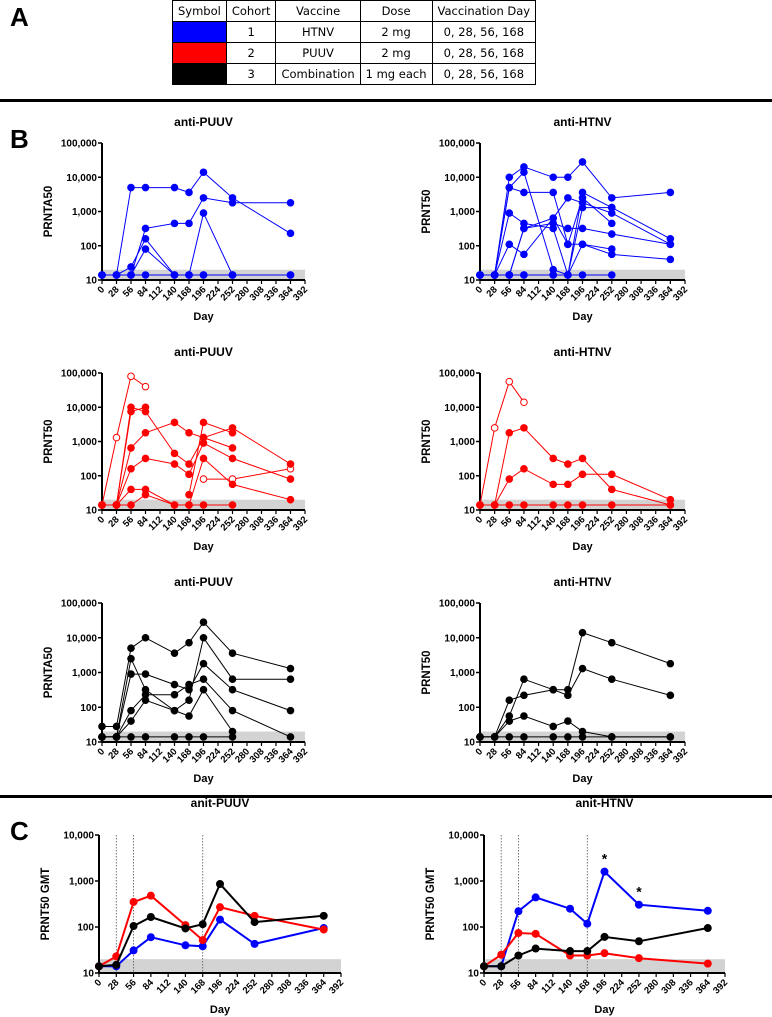  I want to click on x-tick-label: 364, so click(703, 986).